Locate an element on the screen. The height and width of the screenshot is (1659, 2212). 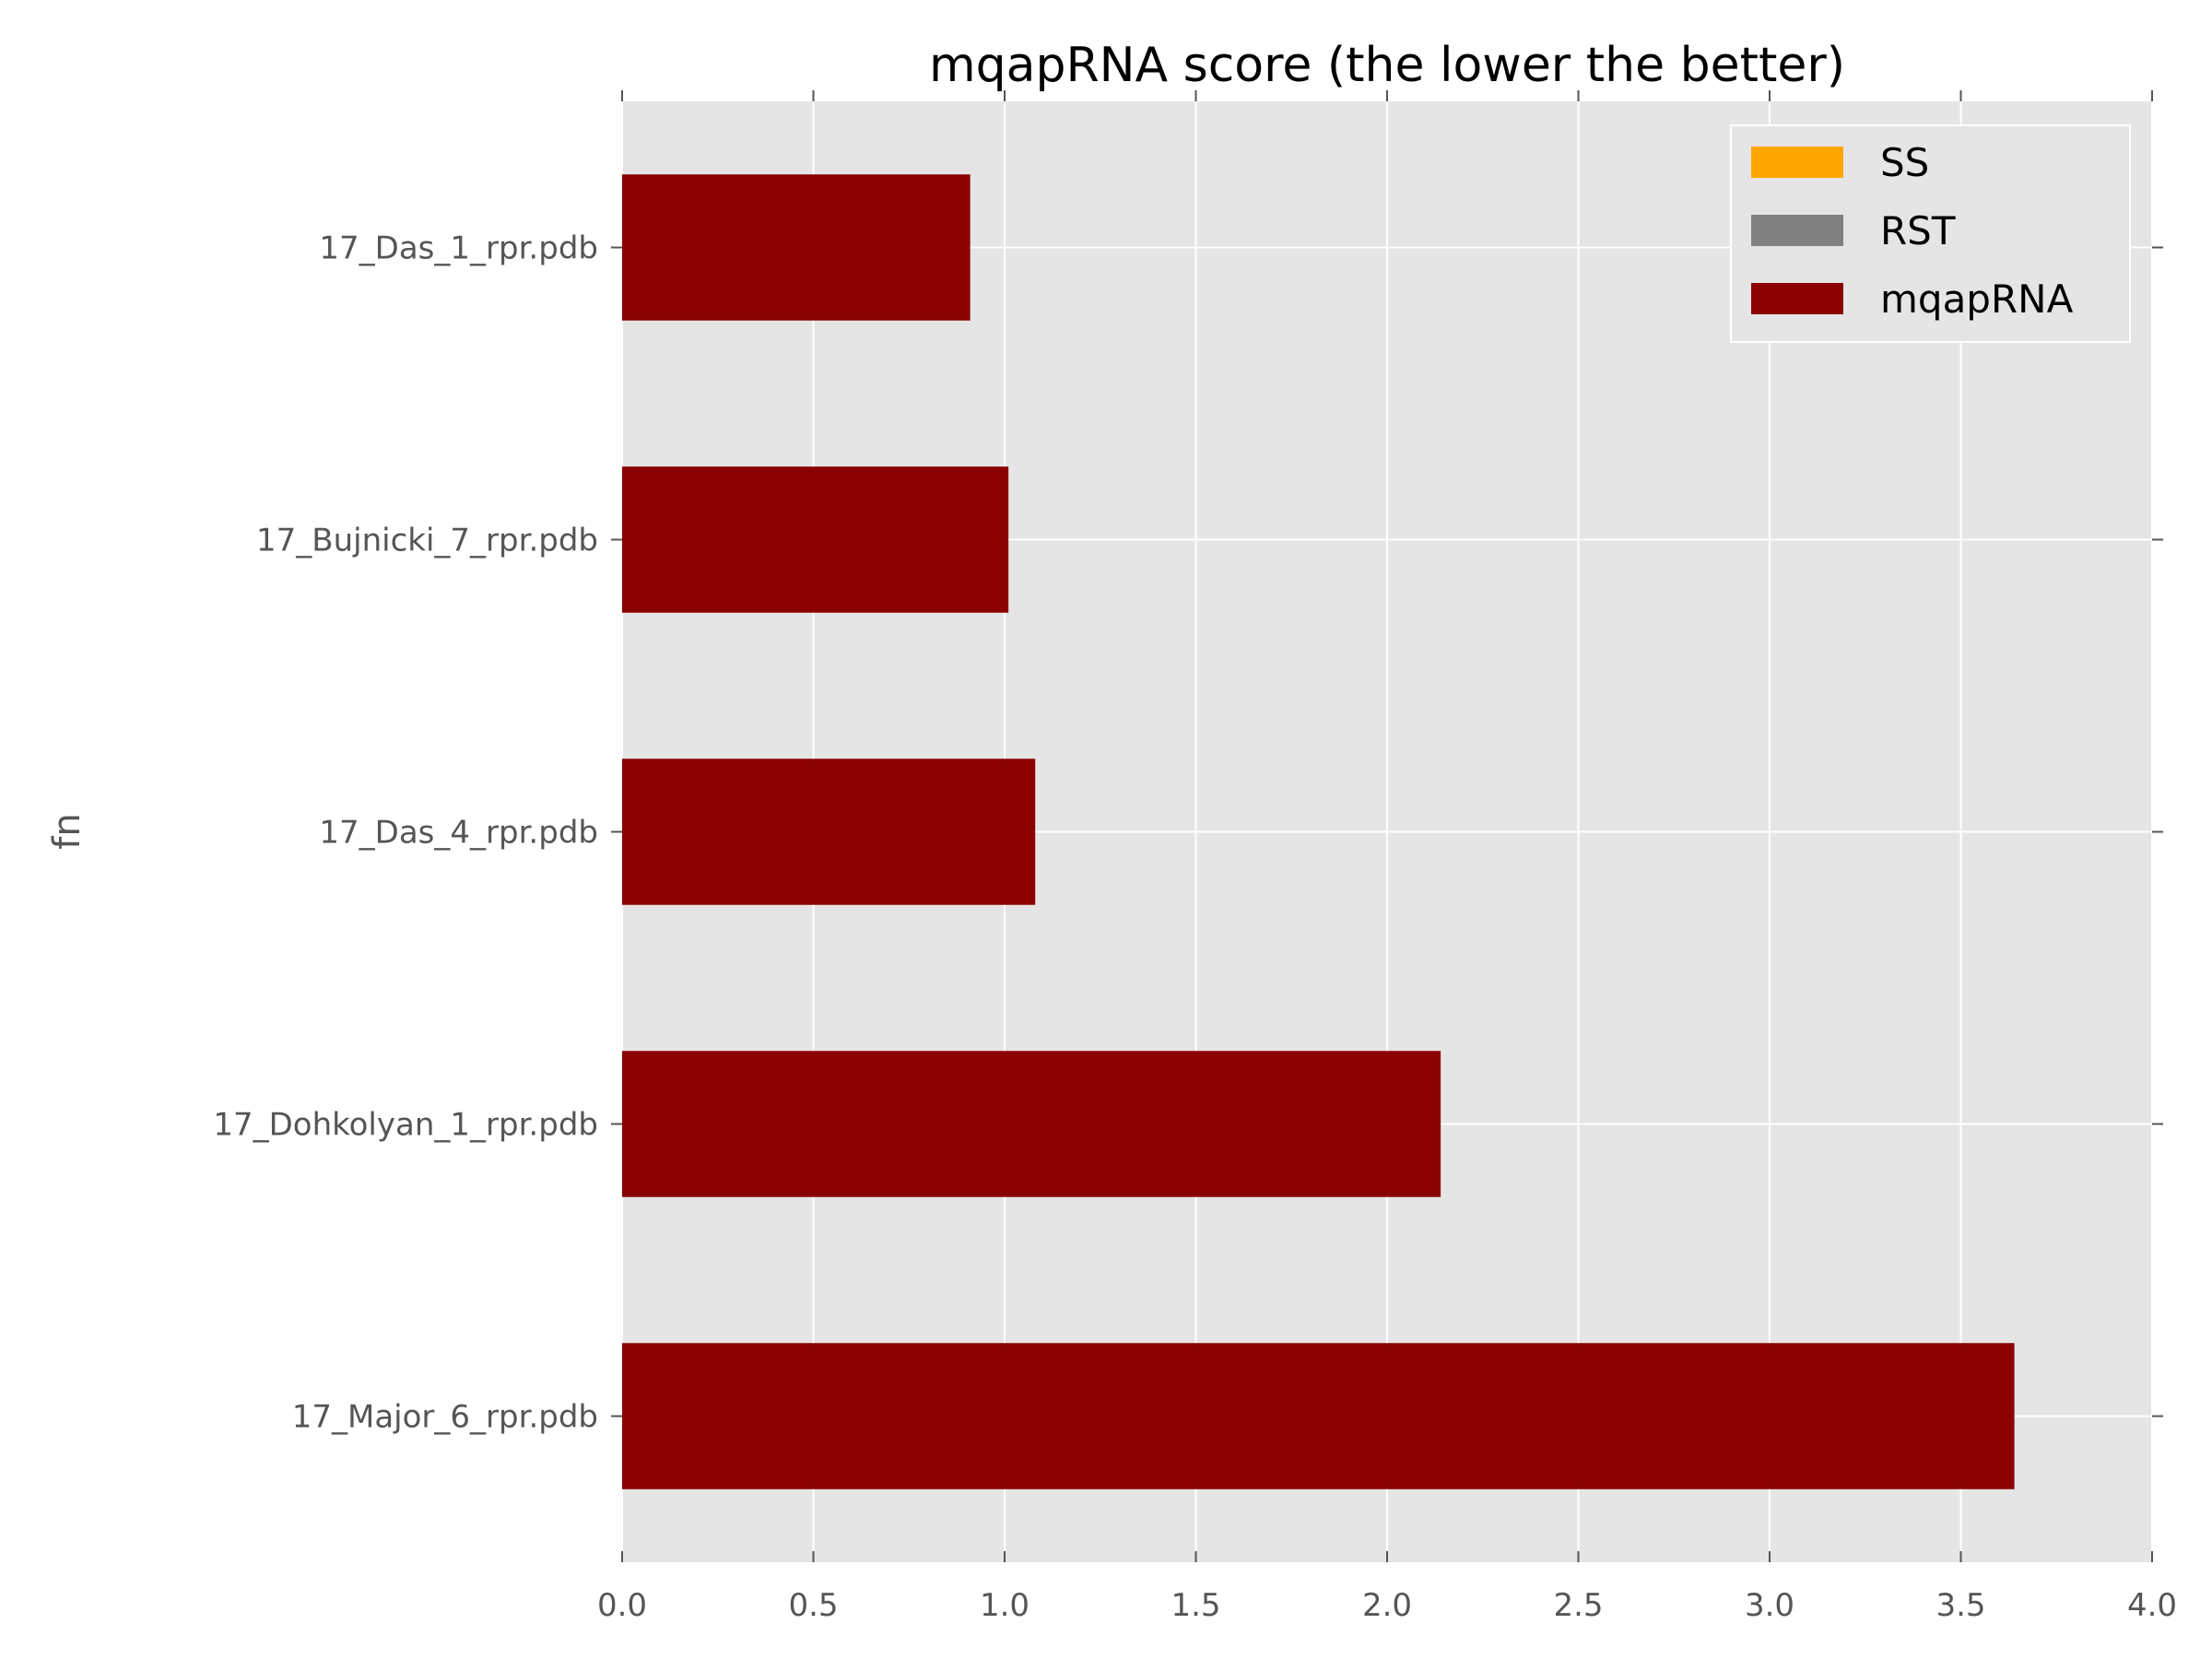
chart-title: mqapRNA score (the lower the better) is located at coordinates (1387, 65).